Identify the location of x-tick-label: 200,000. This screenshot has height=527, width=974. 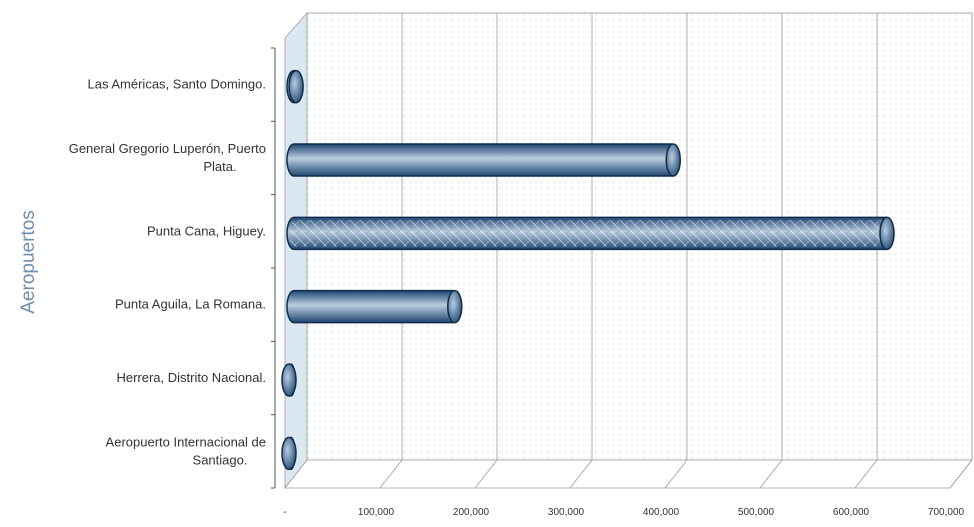
(471, 512).